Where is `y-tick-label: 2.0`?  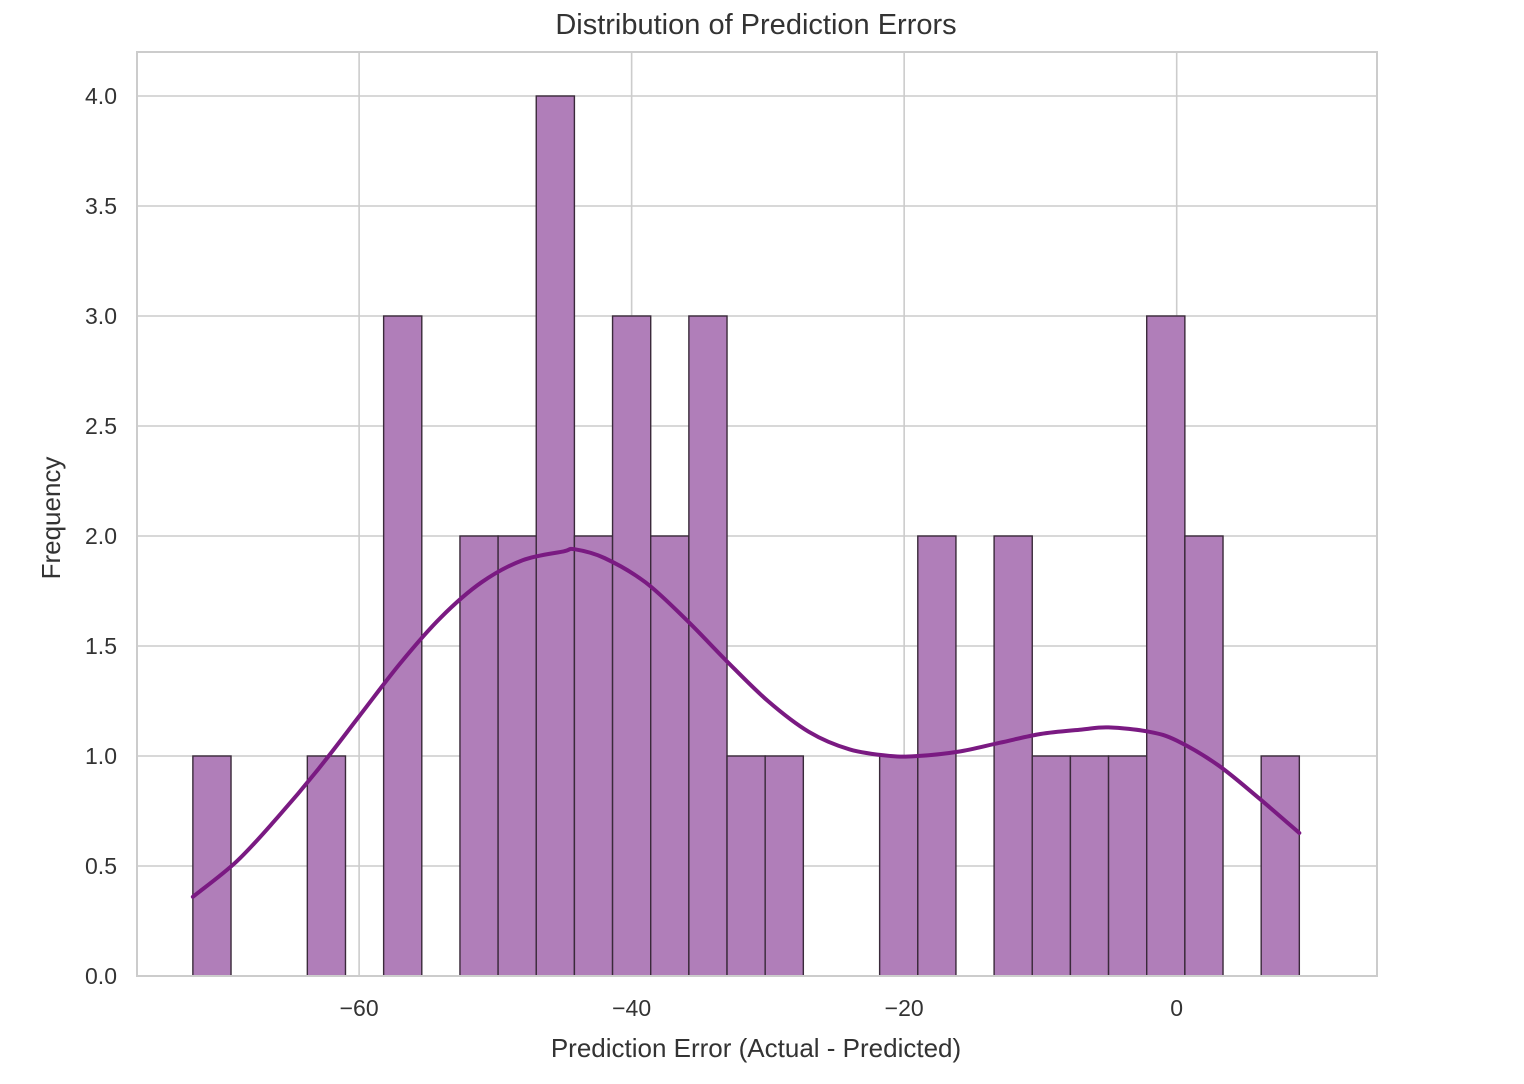
y-tick-label: 2.0 is located at coordinates (101, 536).